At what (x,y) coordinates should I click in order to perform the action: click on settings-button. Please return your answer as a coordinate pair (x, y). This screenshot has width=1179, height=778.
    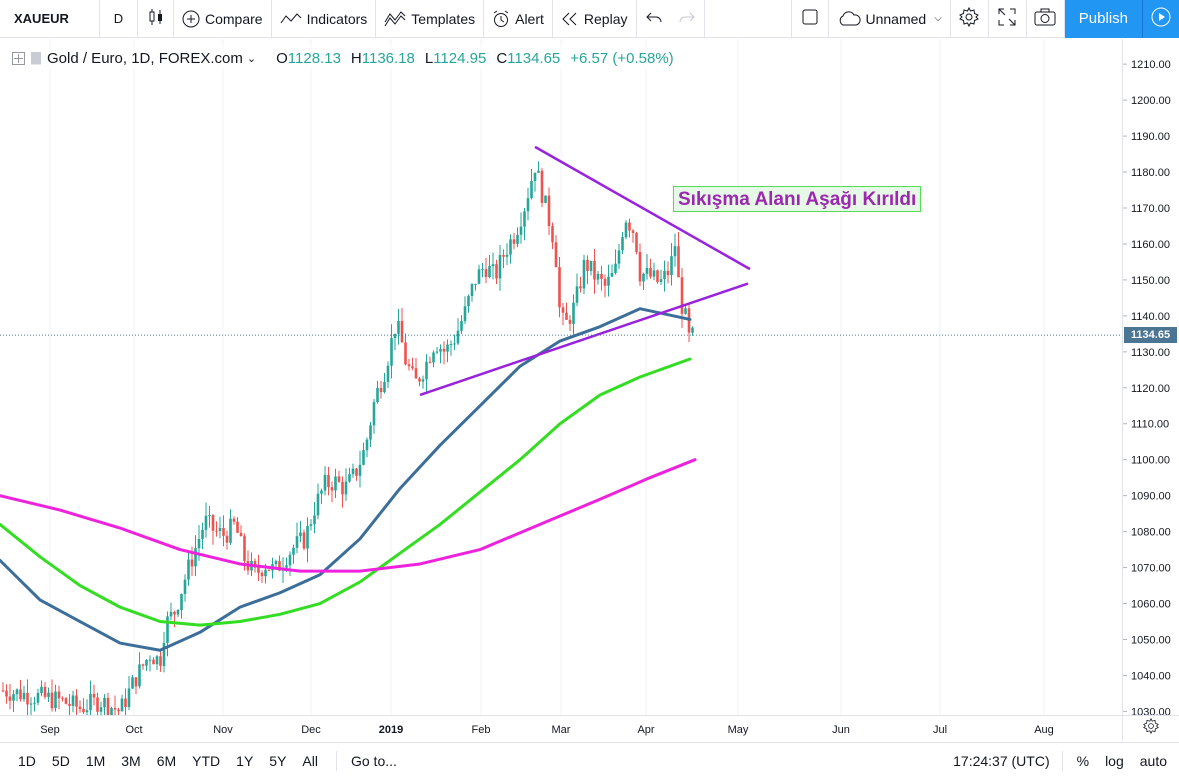
    Looking at the image, I should click on (970, 19).